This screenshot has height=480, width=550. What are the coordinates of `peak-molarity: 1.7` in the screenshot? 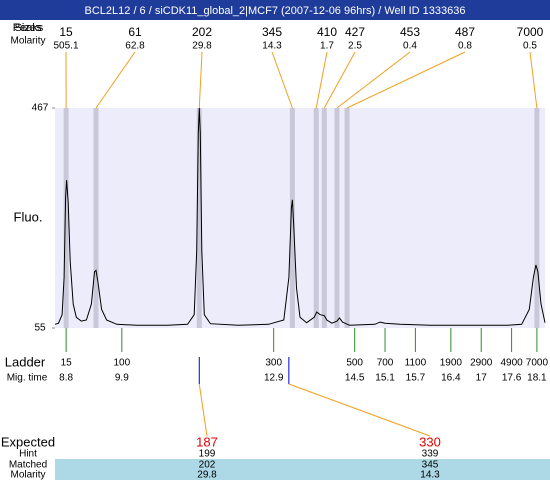 It's located at (327, 46).